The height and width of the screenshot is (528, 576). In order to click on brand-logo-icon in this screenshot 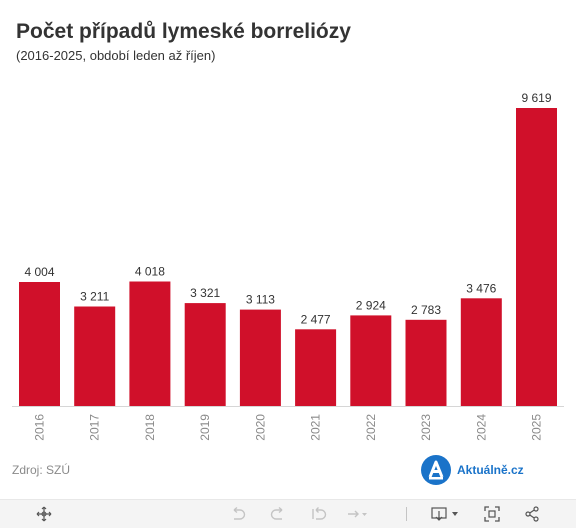, I will do `click(436, 470)`.